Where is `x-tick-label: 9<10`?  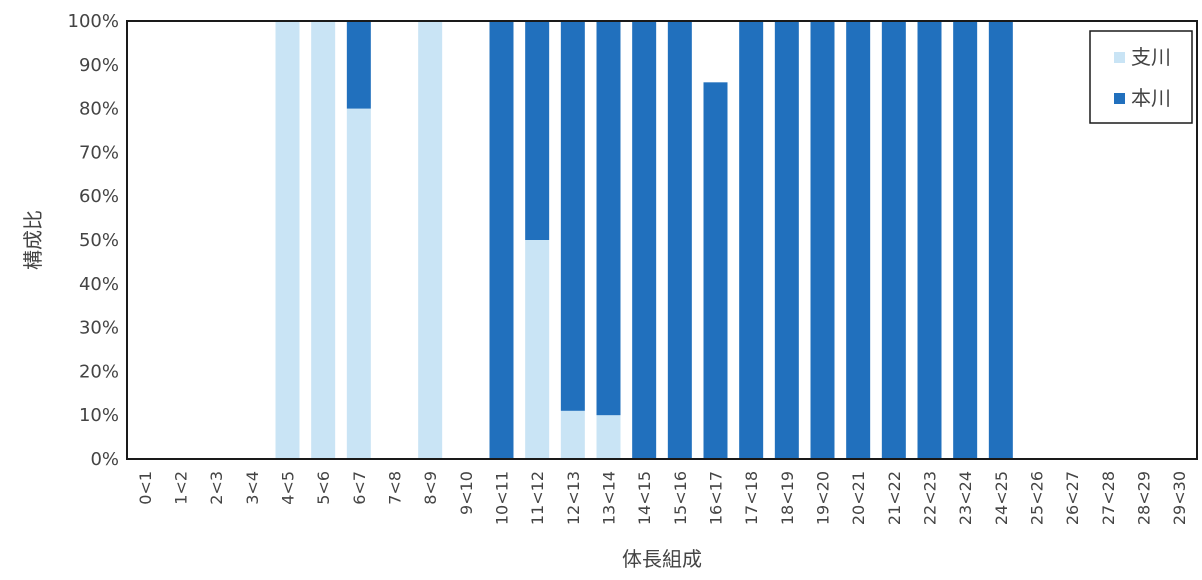
x-tick-label: 9<10 is located at coordinates (466, 493).